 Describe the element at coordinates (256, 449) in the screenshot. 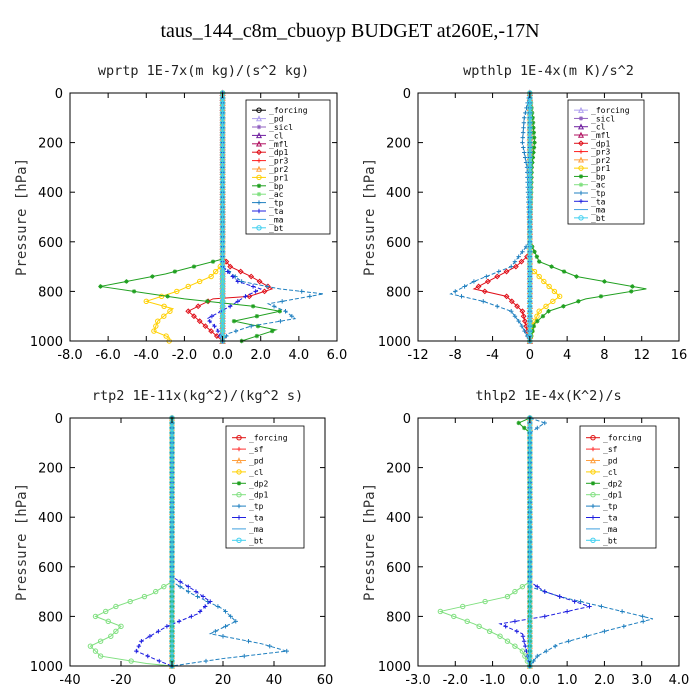

I see `legend-entry: _sf` at that location.